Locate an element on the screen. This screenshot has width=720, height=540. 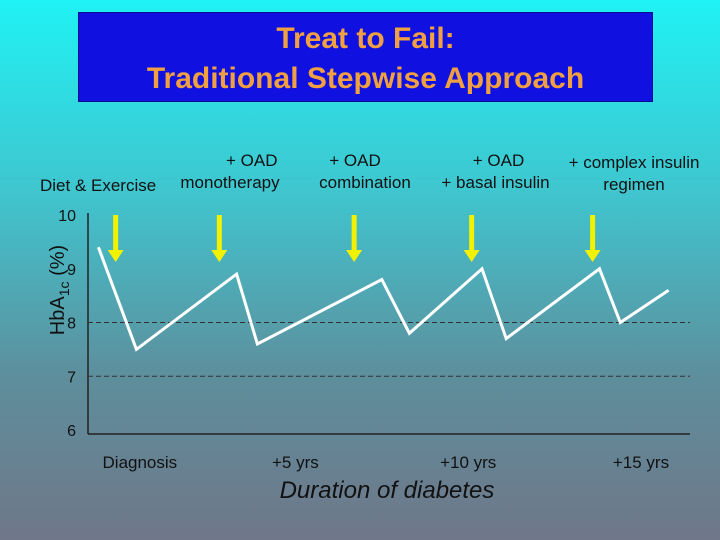
stage-label-line: + basal insulin is located at coordinates (495, 182).